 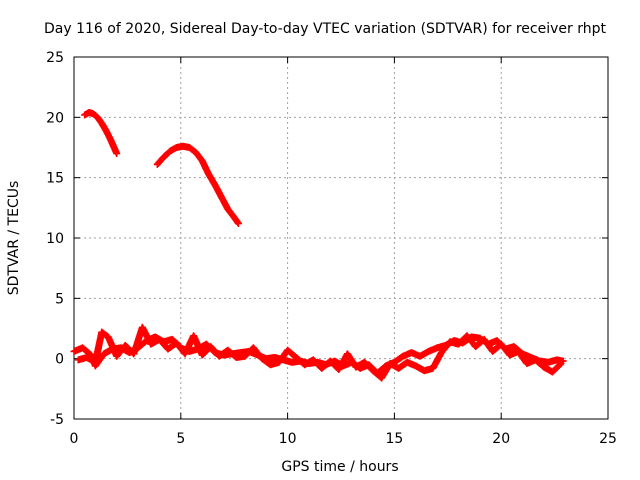 I want to click on x-tick-labels: 0 5 10 15 20 25, so click(x=343, y=439).